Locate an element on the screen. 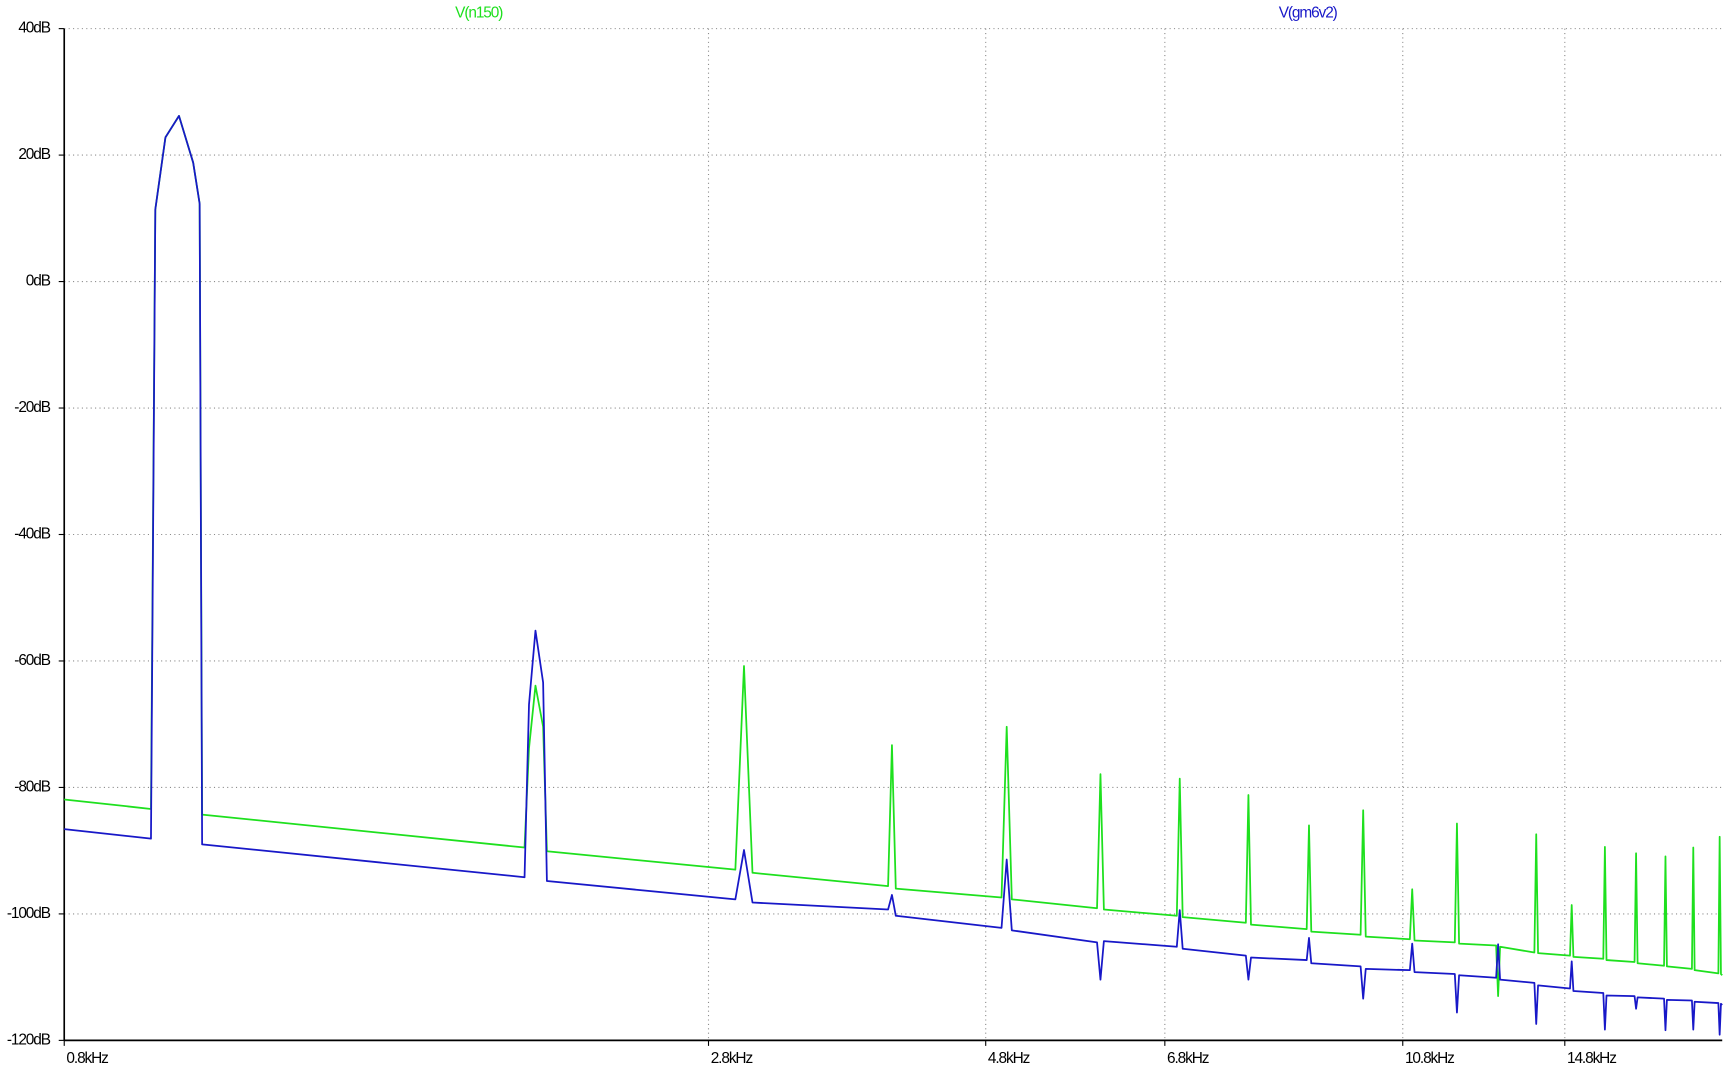 Image resolution: width=1727 pixels, height=1069 pixels. x-tick-label: 14.8kHz is located at coordinates (1591, 1058).